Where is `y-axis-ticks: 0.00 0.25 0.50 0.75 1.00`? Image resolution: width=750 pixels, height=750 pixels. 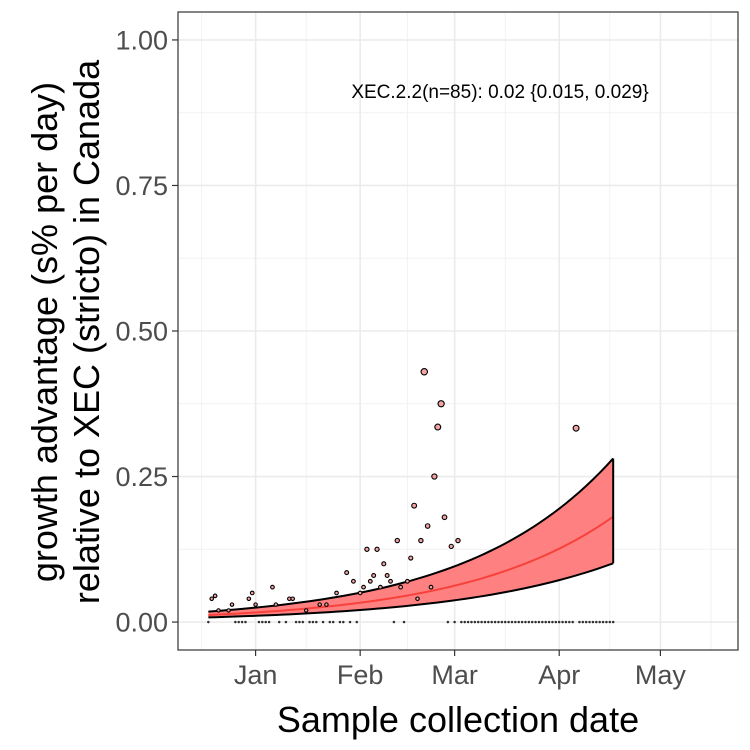 y-axis-ticks: 0.00 0.25 0.50 0.75 1.00 is located at coordinates (146, 331).